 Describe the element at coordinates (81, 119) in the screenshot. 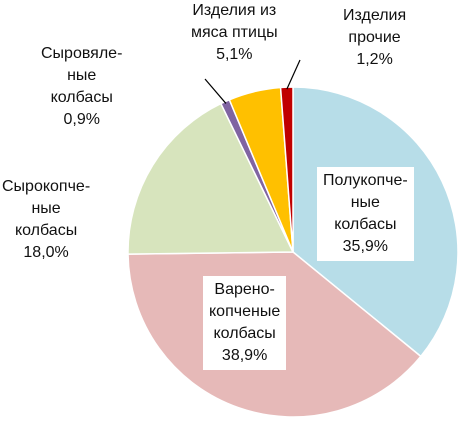

I see `slice-value-label: 0,9%` at that location.